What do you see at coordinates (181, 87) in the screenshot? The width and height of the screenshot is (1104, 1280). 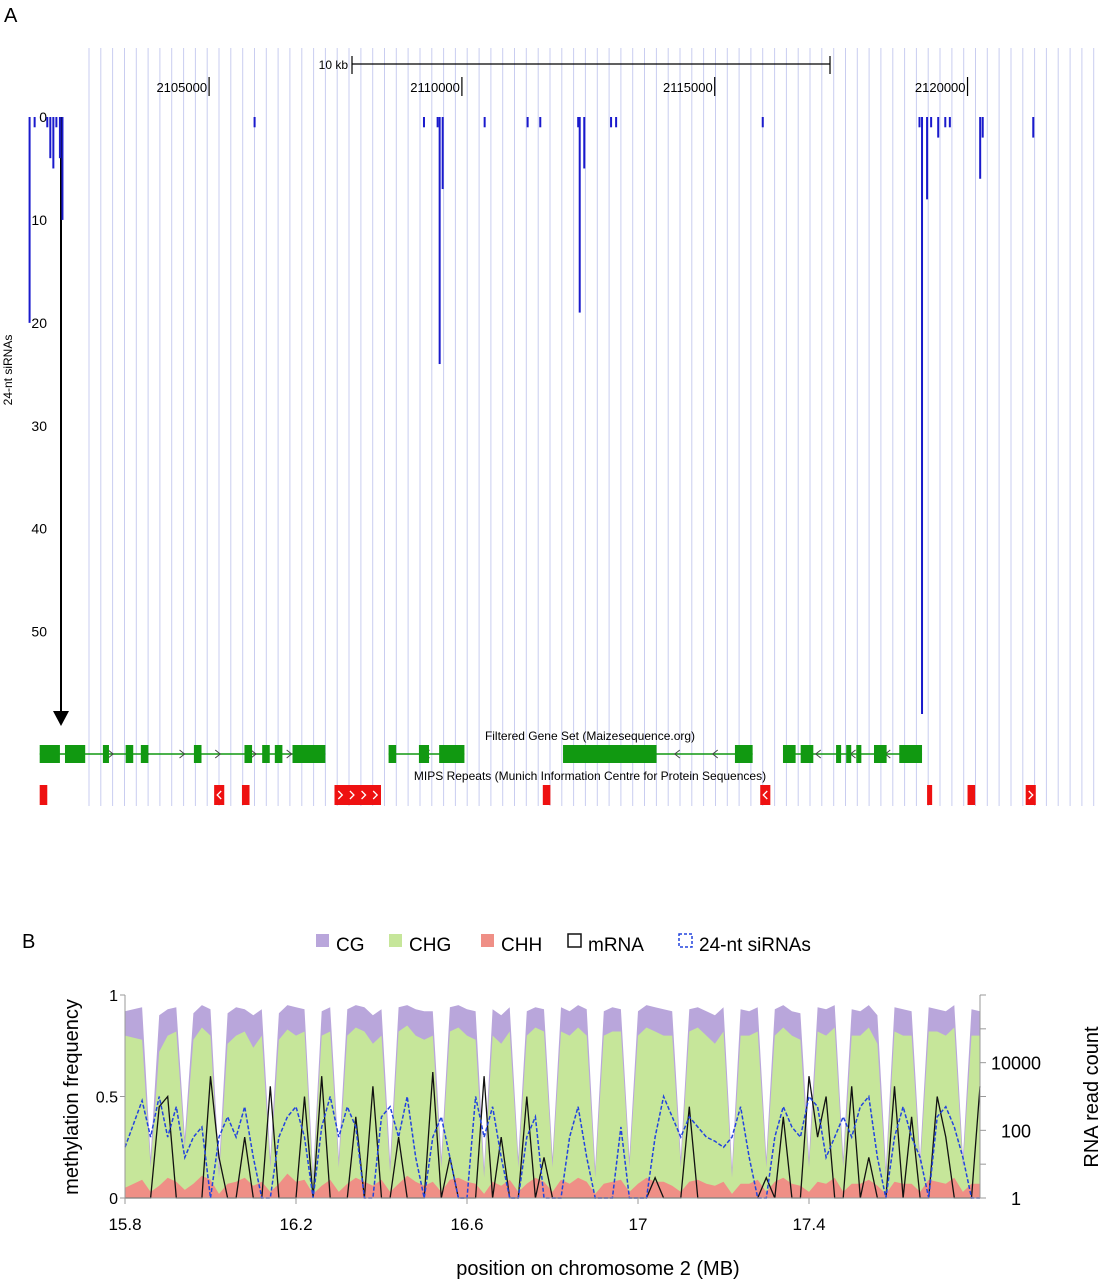 I see `coordinate-label: 2105000` at bounding box center [181, 87].